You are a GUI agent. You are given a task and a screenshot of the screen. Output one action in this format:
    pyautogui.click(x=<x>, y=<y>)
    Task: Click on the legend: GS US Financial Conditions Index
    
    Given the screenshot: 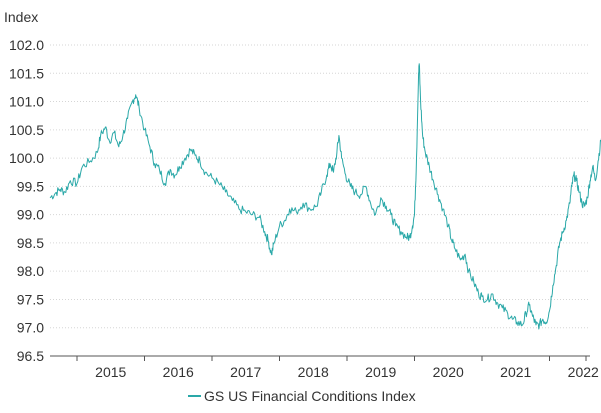 What is the action you would take?
    pyautogui.click(x=302, y=396)
    